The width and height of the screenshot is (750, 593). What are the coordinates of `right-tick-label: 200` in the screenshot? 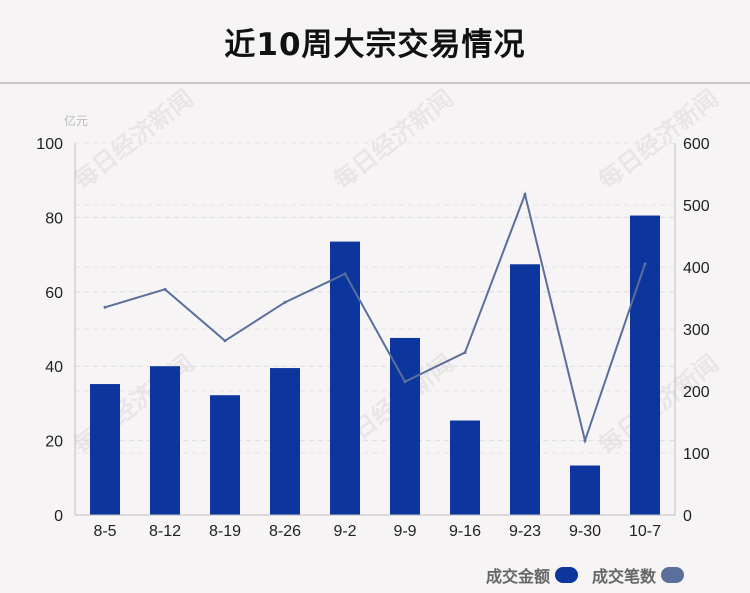 It's located at (696, 392).